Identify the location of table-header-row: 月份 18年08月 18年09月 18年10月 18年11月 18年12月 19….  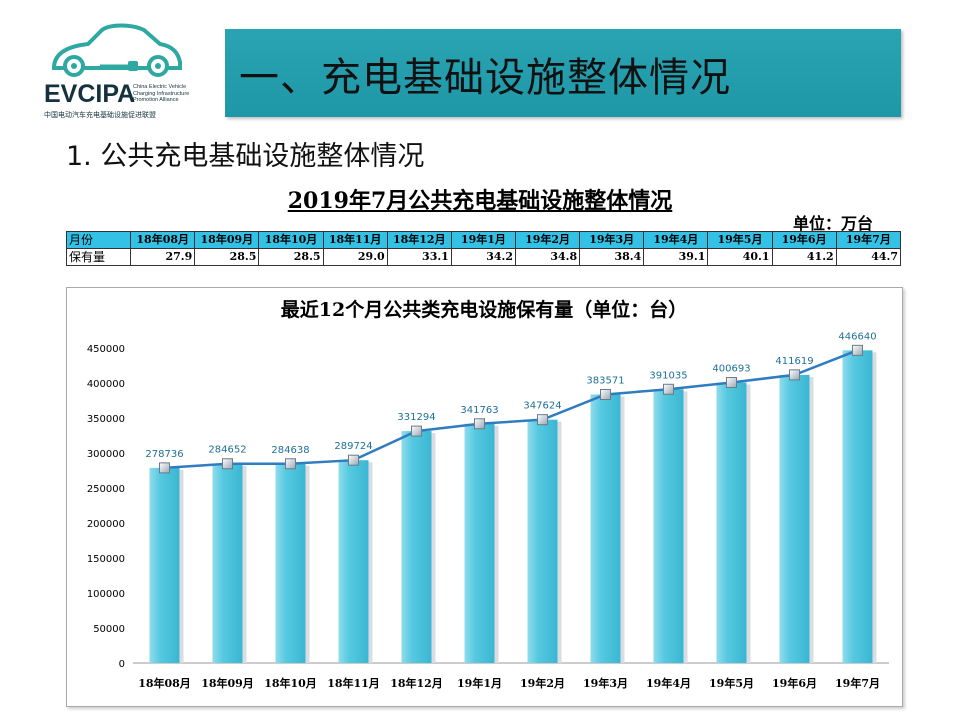
(483, 240).